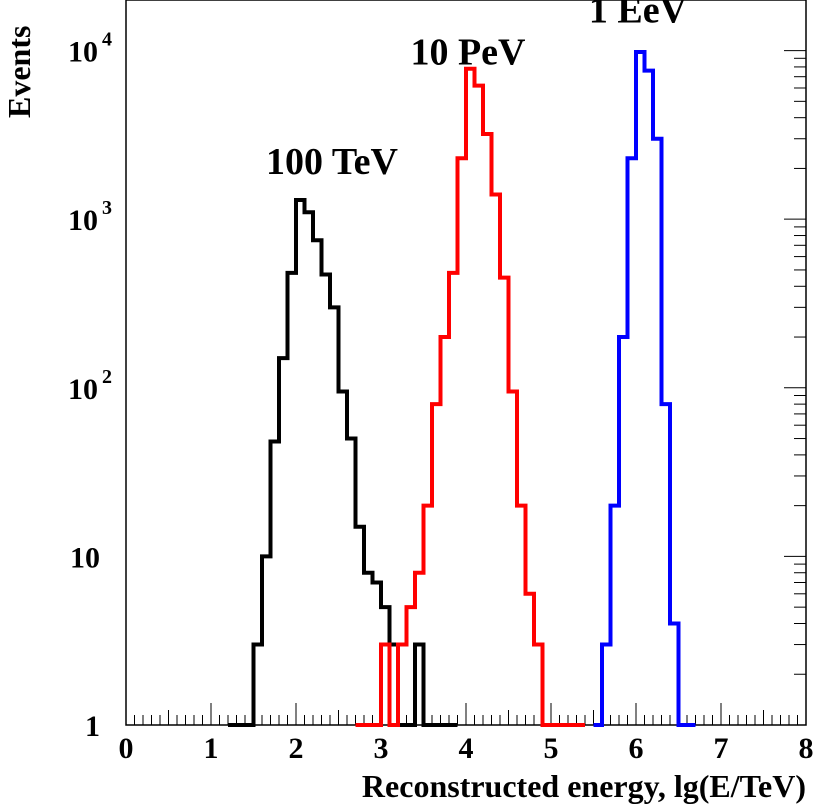  I want to click on x-tick-label: 8, so click(806, 748).